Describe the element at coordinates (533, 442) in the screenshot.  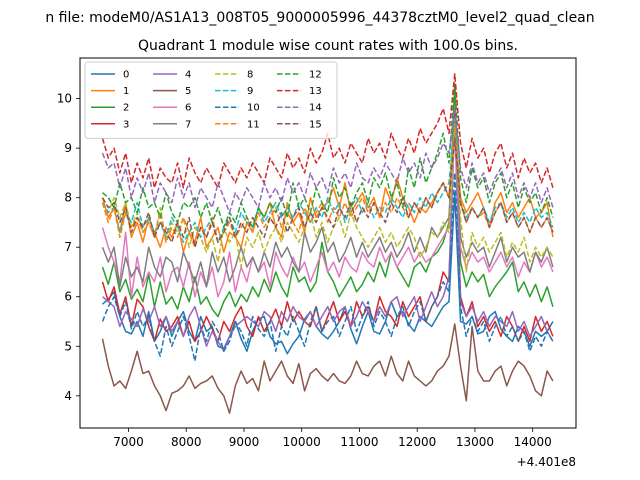
I see `x-tick-label: 14000` at that location.